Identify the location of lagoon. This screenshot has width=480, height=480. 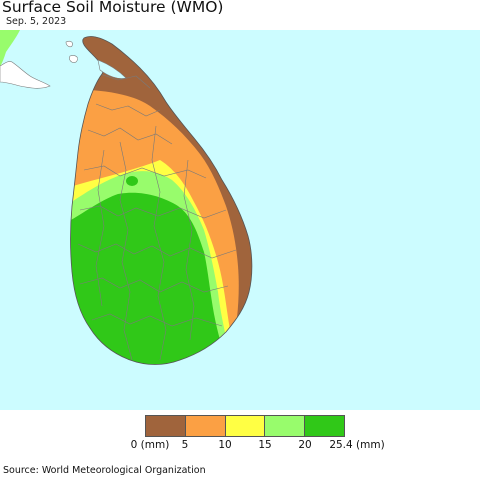
(112, 69).